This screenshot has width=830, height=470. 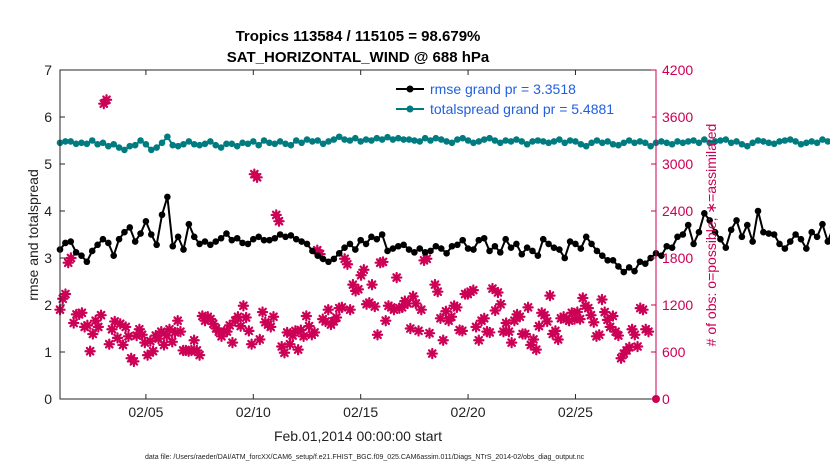 What do you see at coordinates (48, 117) in the screenshot?
I see `y-tick-label: 6` at bounding box center [48, 117].